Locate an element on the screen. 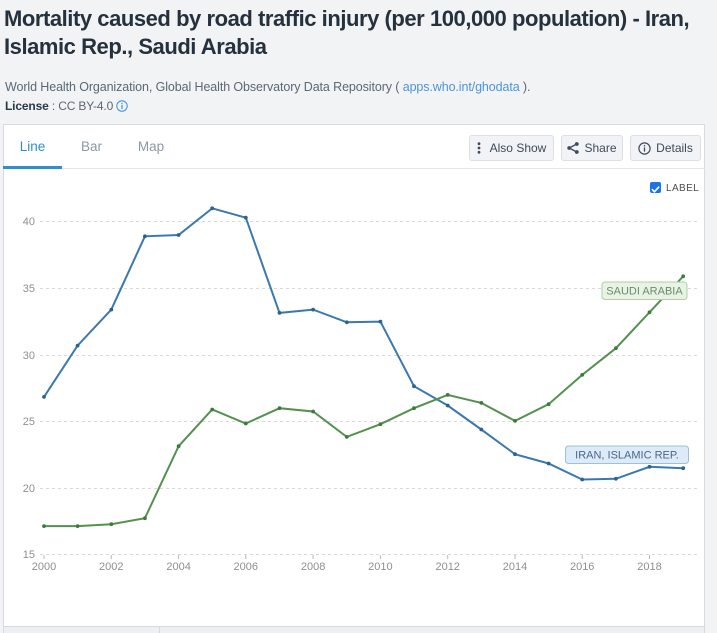 The image size is (717, 633). svg-text: 2004 is located at coordinates (178, 567).